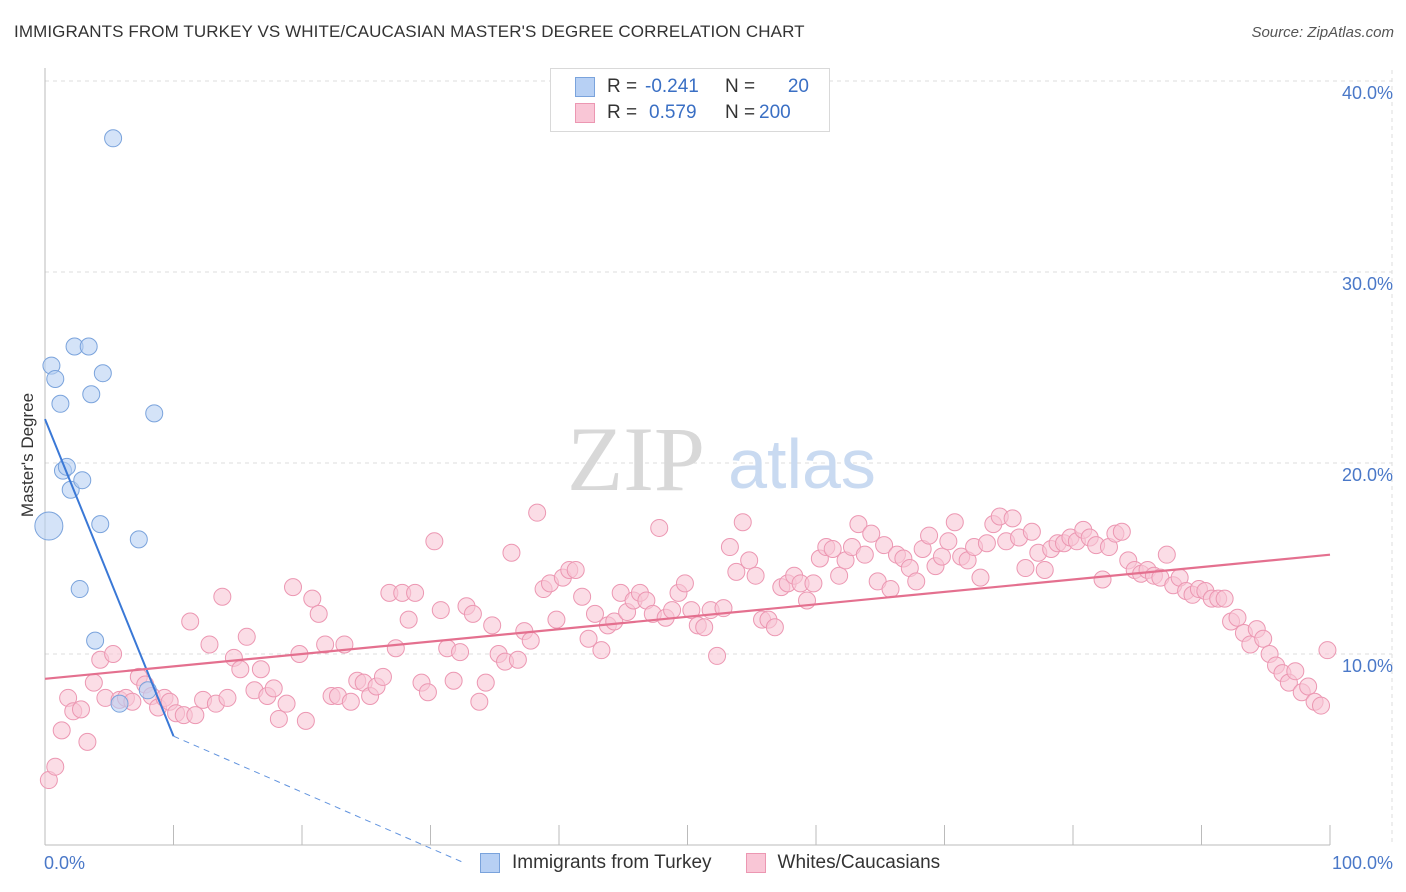 This screenshot has width=1406, height=892. I want to click on y-axis-label: Master's Degree, so click(27, 455).